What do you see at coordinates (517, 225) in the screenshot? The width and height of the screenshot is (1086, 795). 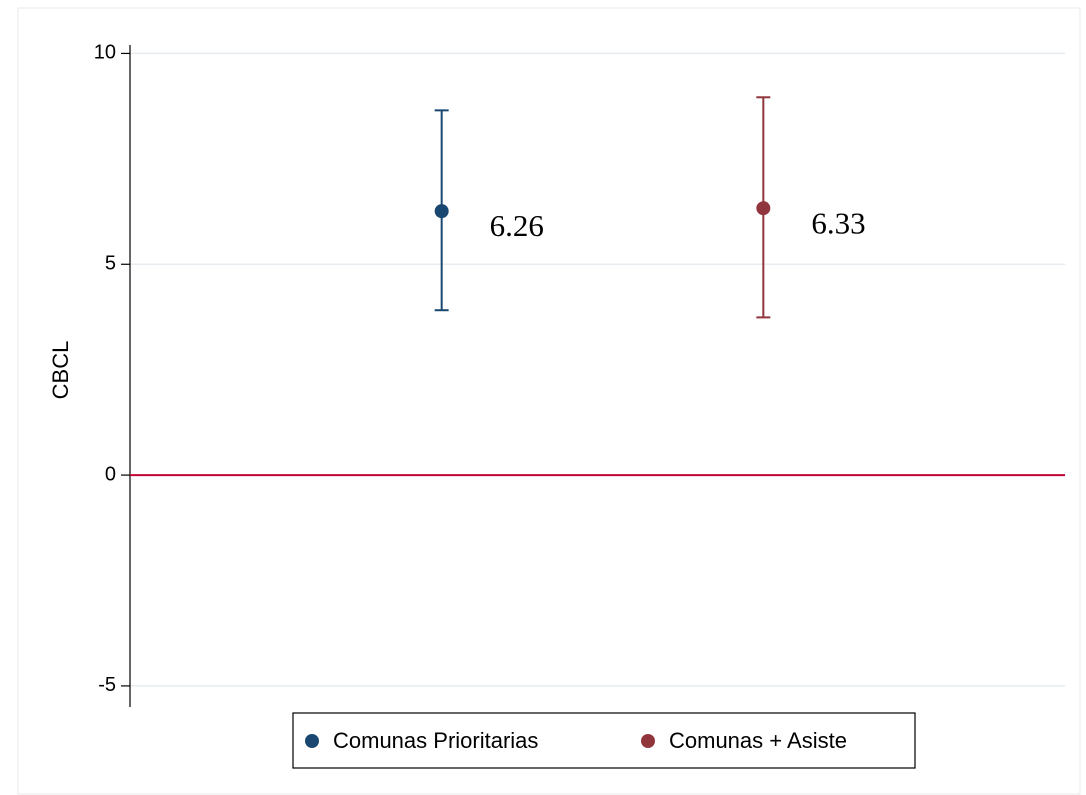 I see `value-label: 6.26` at bounding box center [517, 225].